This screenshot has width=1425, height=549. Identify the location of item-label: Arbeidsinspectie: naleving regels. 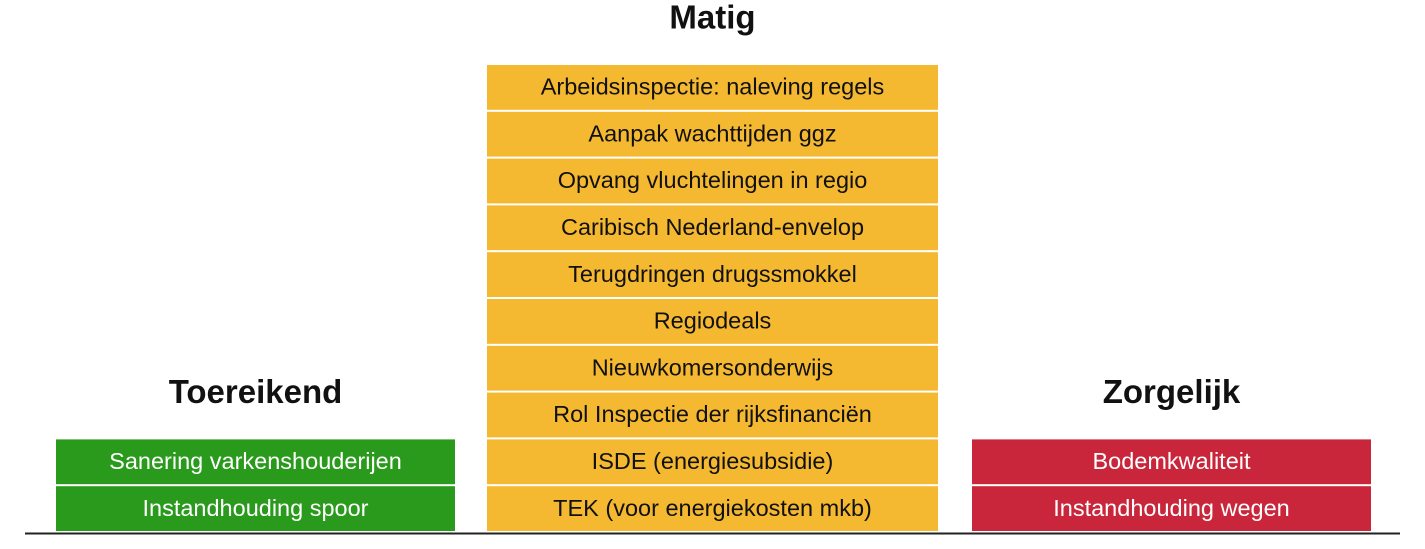
(713, 87).